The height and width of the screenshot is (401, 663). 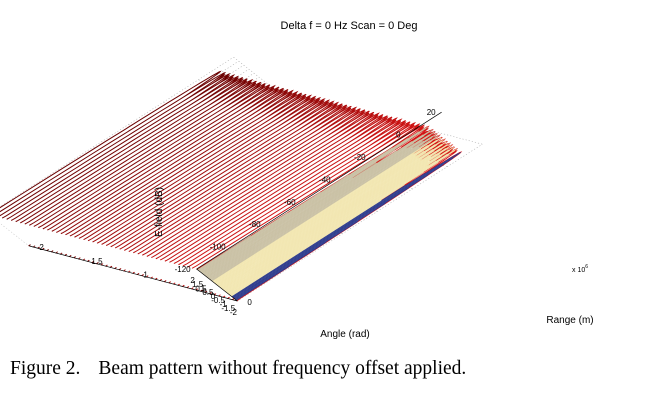 I want to click on z-tick-label-6: -100, so click(x=218, y=247).